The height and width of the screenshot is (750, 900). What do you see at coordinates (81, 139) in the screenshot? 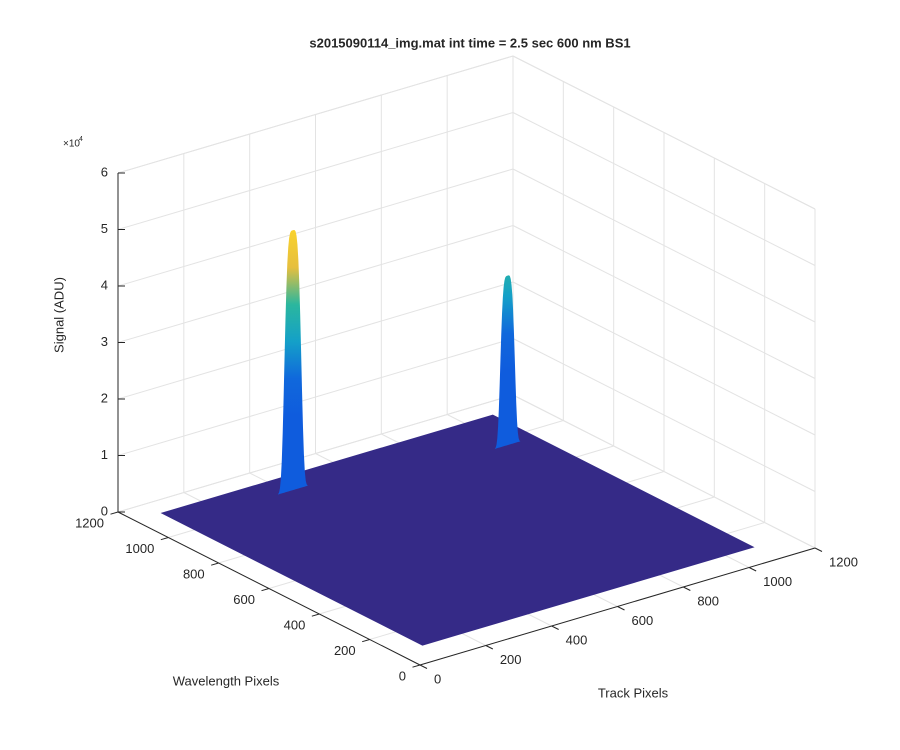
I see `z-exponent-power: 4` at bounding box center [81, 139].